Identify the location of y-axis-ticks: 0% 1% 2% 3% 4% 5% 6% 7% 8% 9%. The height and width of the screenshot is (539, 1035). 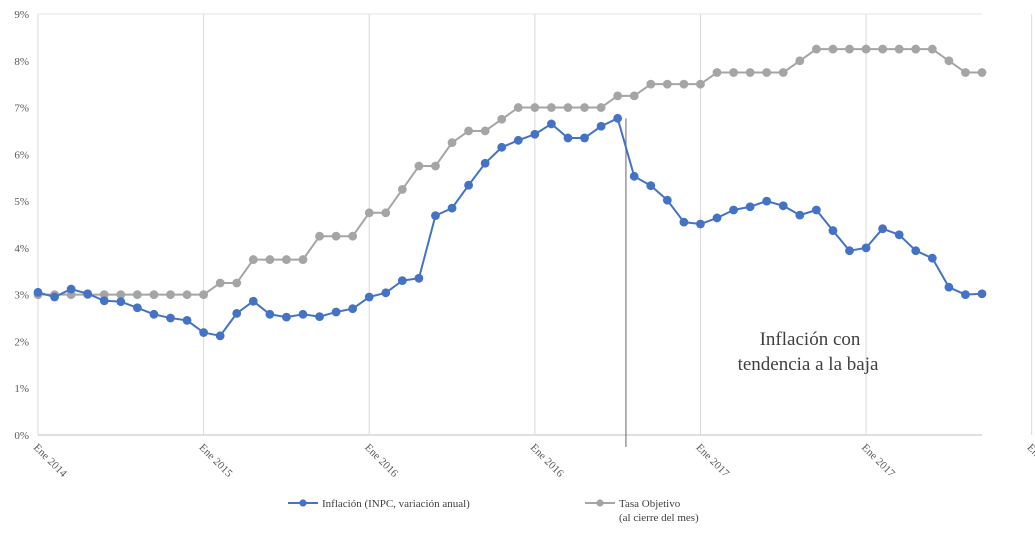
(21, 225).